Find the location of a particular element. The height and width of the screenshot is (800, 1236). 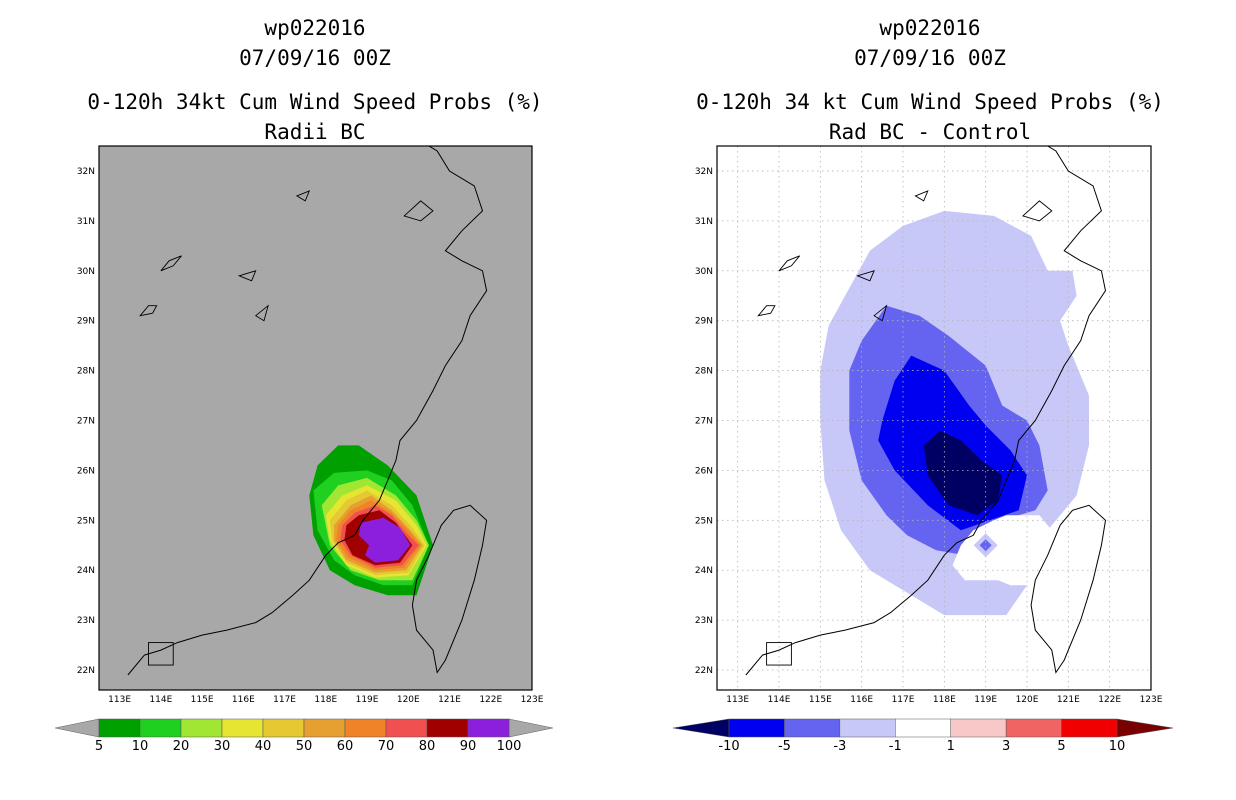

right-ytick-label: 22N is located at coordinates (704, 671).